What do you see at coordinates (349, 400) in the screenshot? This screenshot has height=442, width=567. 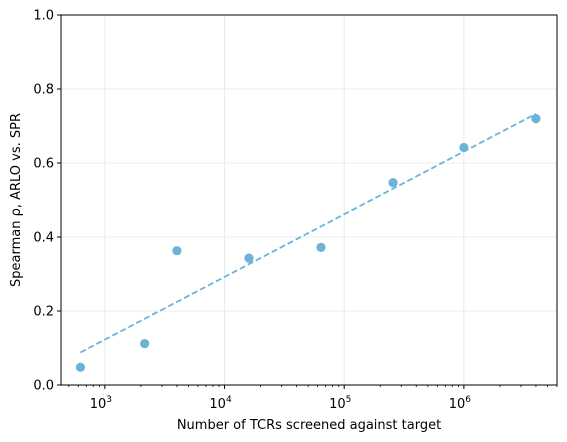 I see `x-tick-label-exponent: 5` at bounding box center [349, 400].